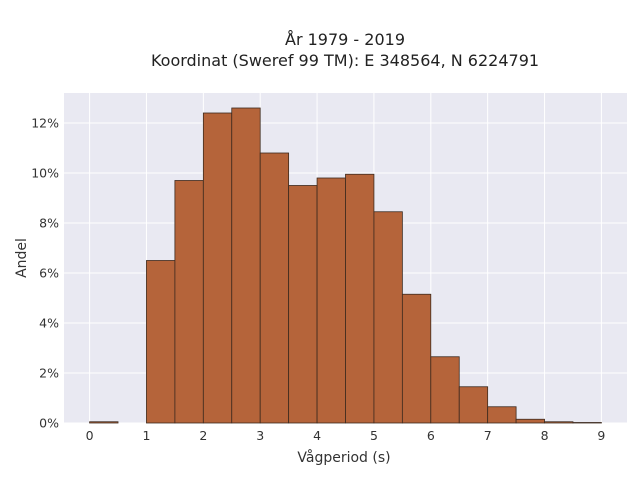 The height and width of the screenshot is (480, 640). I want to click on x-tick-label: 5, so click(374, 435).